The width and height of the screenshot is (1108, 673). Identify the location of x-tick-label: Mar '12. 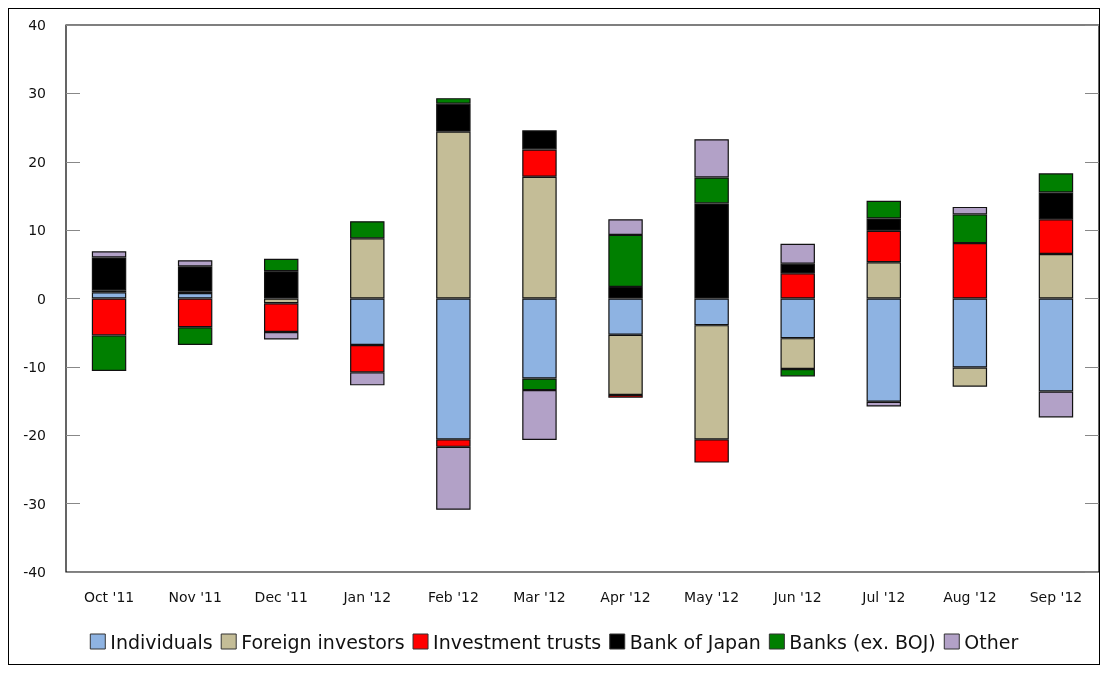
(539, 597).